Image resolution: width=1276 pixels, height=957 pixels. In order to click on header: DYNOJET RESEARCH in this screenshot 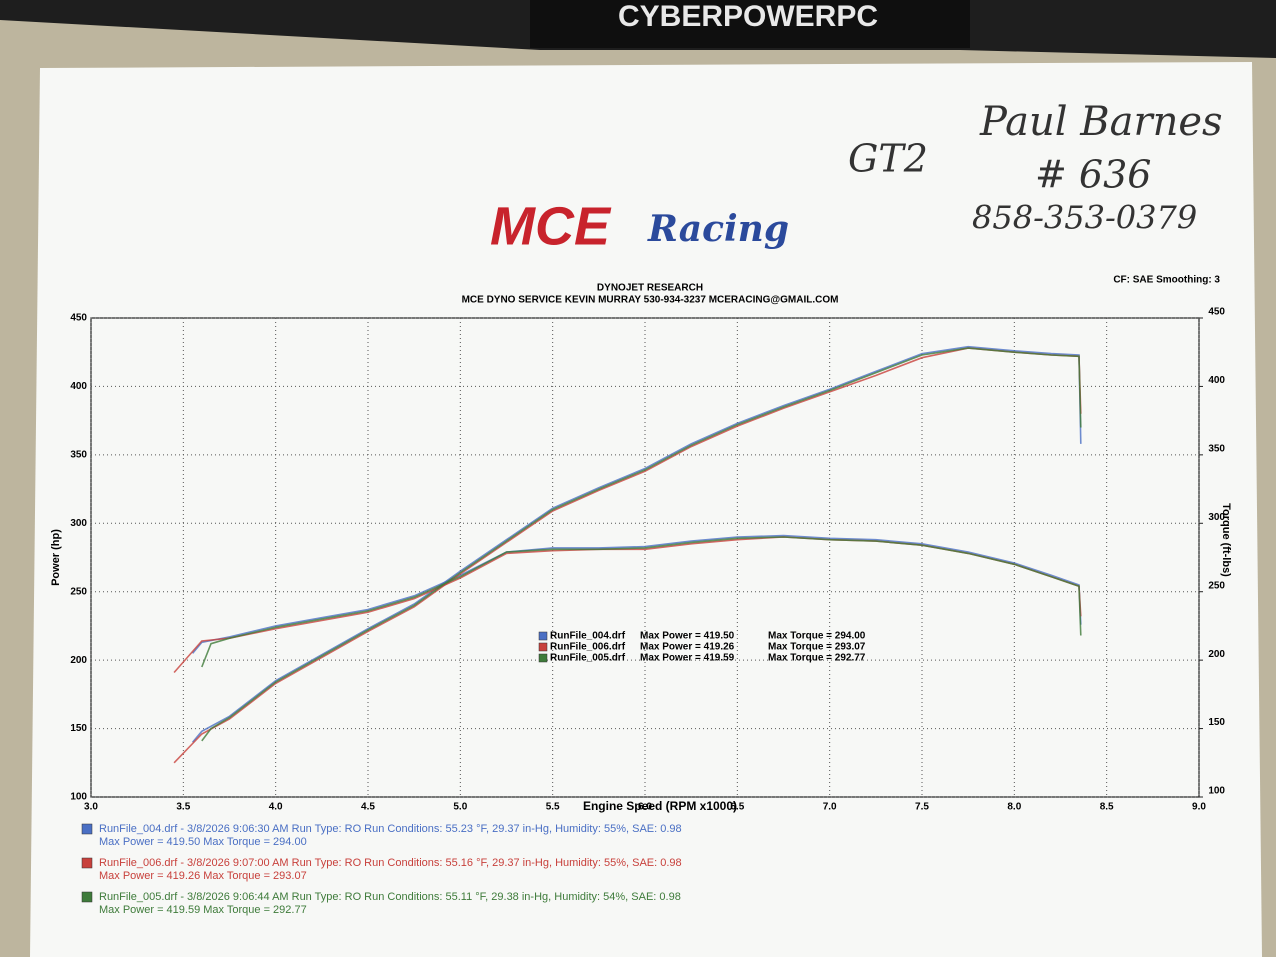, I will do `click(650, 288)`.